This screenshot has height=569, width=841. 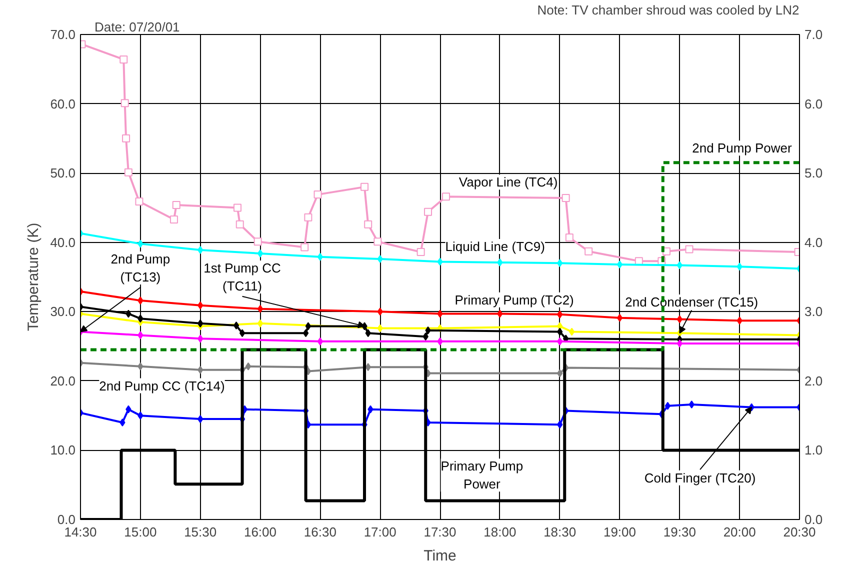 What do you see at coordinates (440, 556) in the screenshot?
I see `x-axis-title: Time` at bounding box center [440, 556].